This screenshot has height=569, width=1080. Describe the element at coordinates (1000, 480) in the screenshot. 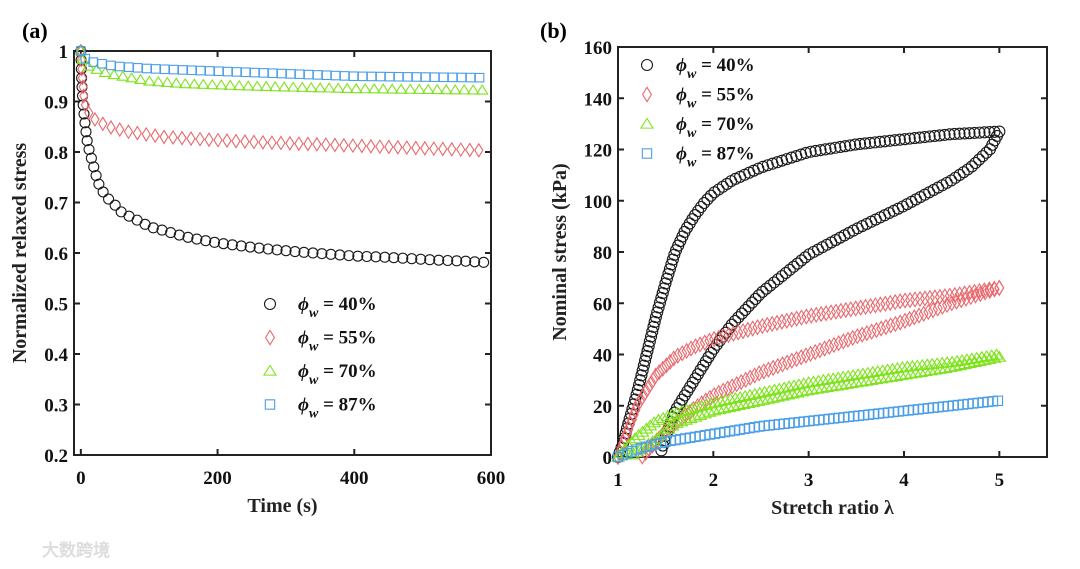

I see `x-tick-label: 5` at that location.